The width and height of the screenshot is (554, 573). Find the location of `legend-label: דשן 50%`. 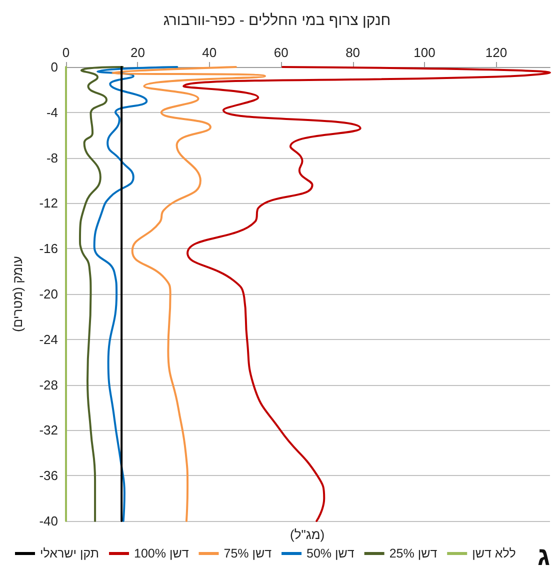

legend-label: דשן 50% is located at coordinates (330, 553).